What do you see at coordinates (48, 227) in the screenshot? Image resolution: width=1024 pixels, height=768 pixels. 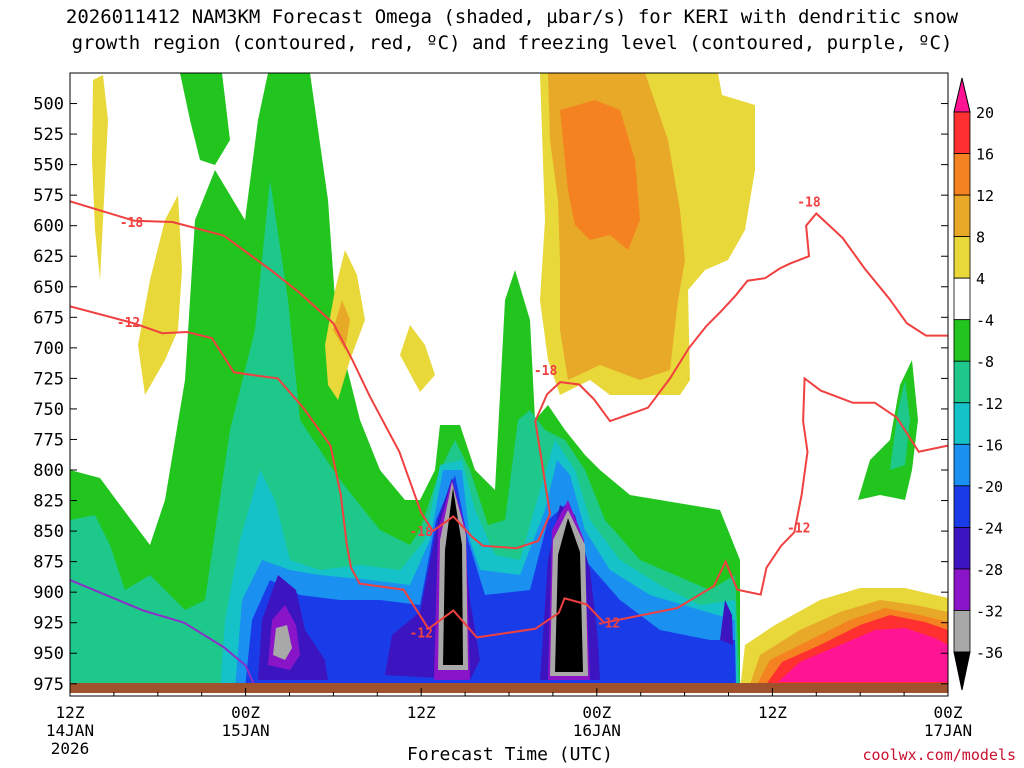 I see `ytick-label: 600` at bounding box center [48, 227].